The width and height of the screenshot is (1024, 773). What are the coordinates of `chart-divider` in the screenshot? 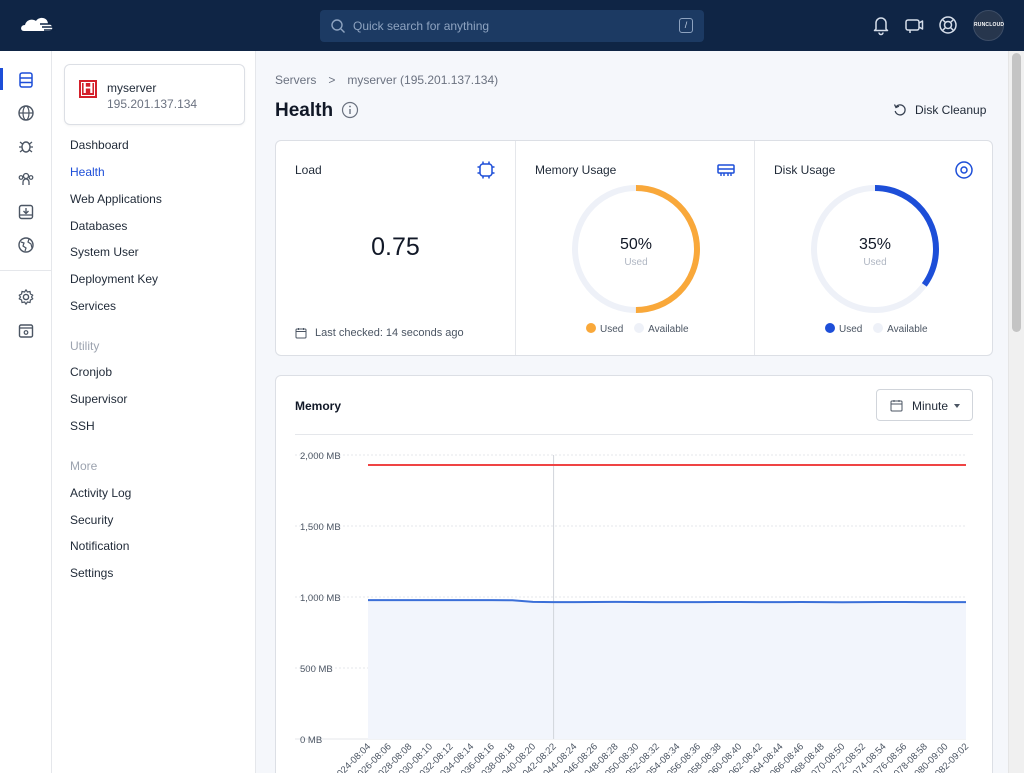 It's located at (634, 434).